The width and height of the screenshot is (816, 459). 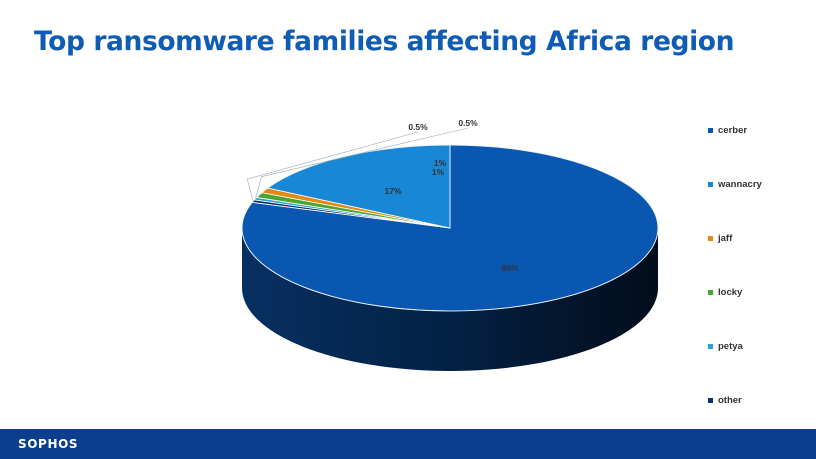 I want to click on legend-item-petya: petya, so click(x=725, y=346).